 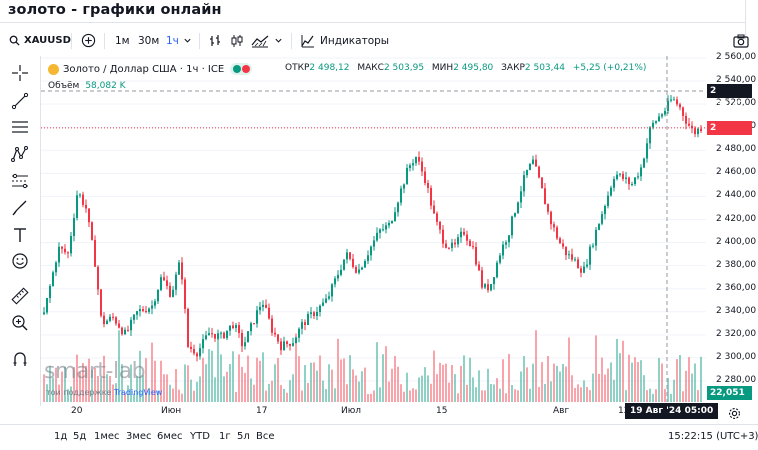 I want to click on compare-button, so click(x=88, y=40).